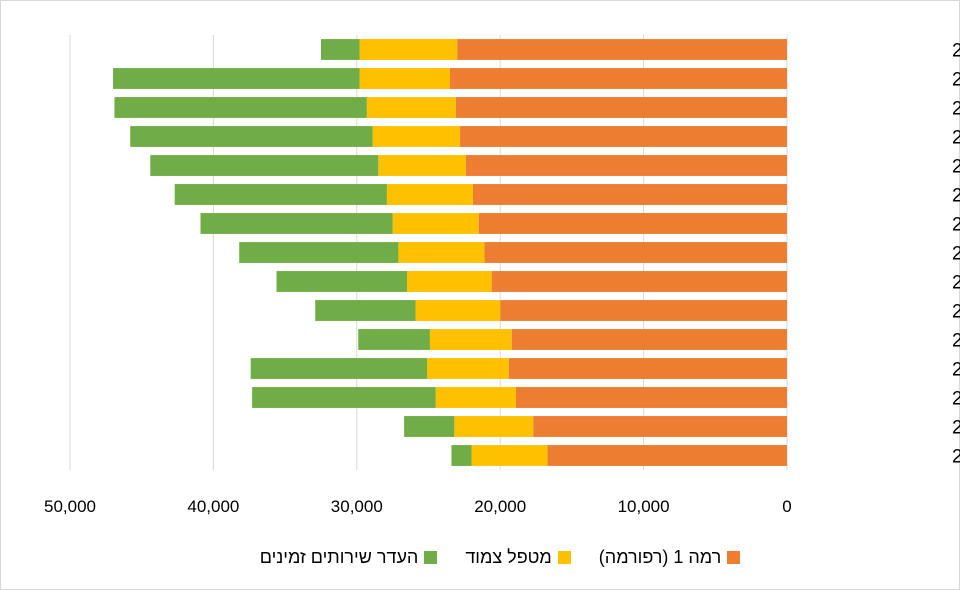 Image resolution: width=960 pixels, height=590 pixels. What do you see at coordinates (500, 506) in the screenshot?
I see `x-tick-label: 20,000` at bounding box center [500, 506].